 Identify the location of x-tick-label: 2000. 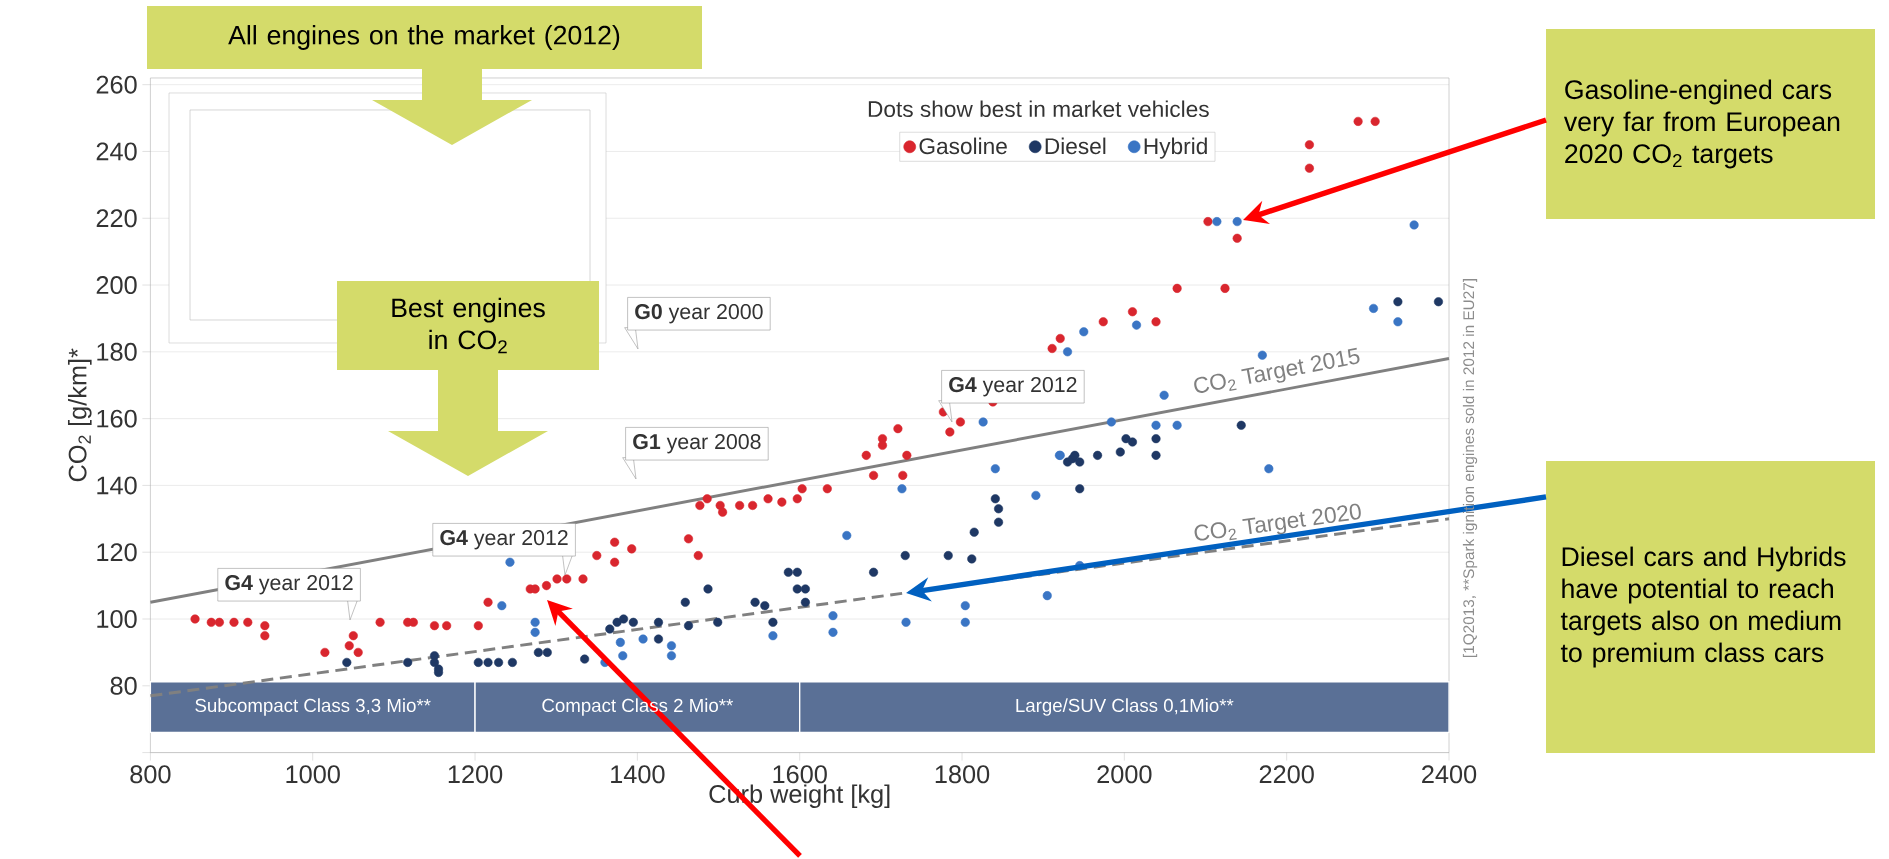
(1124, 774).